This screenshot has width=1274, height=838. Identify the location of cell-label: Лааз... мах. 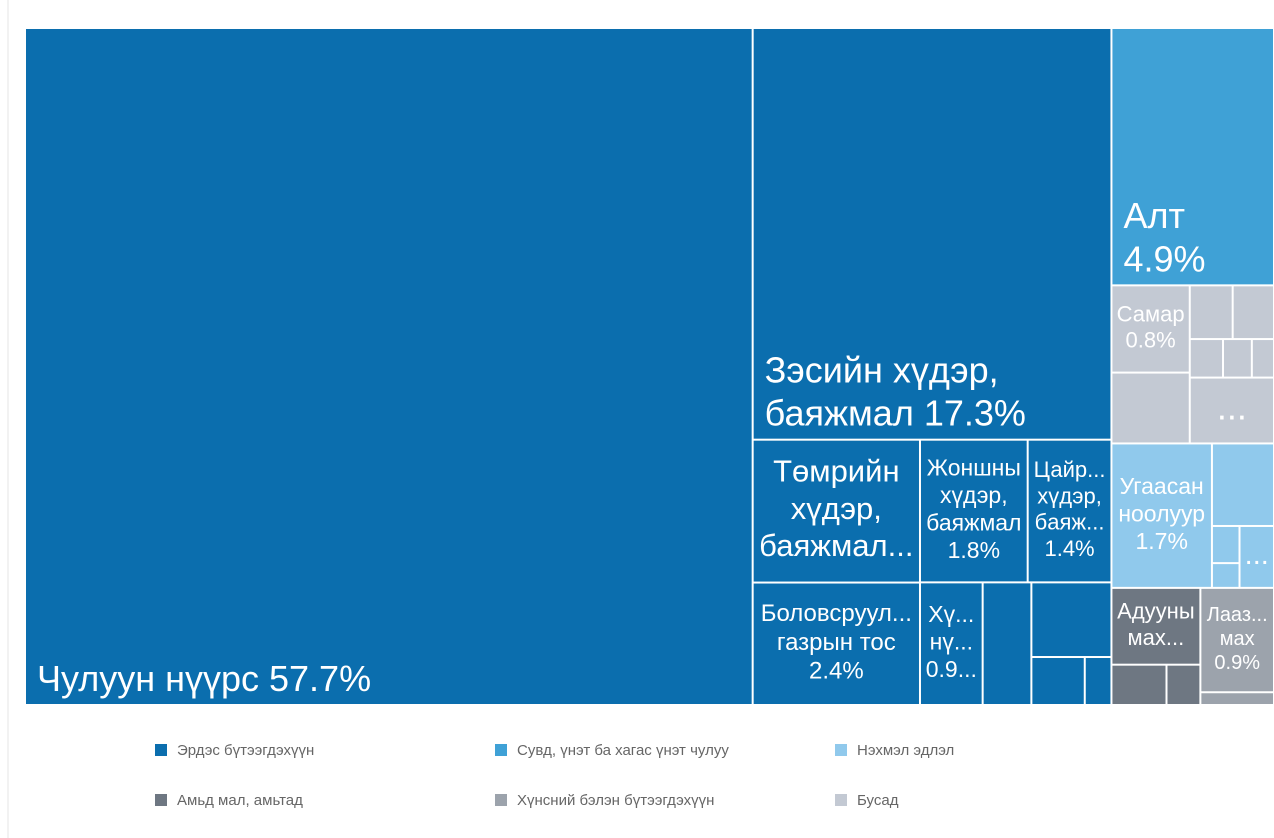
(1240, 627).